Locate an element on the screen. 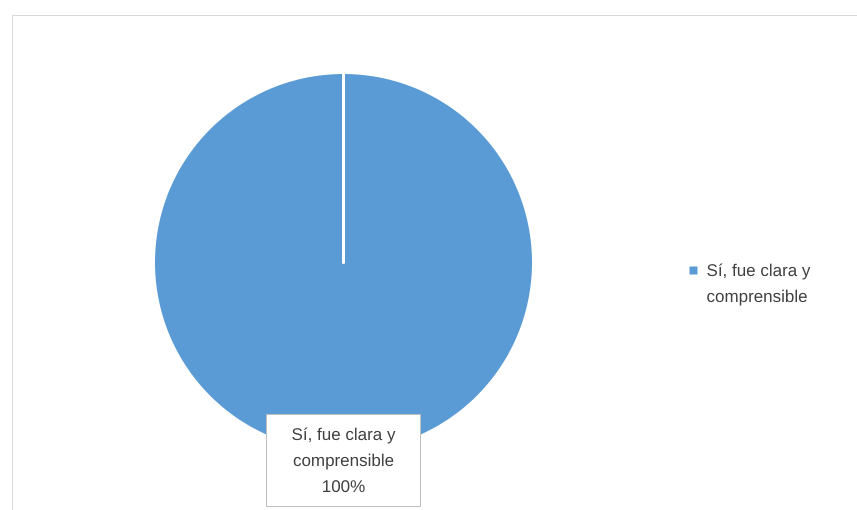 The width and height of the screenshot is (857, 510). data-label: 100% is located at coordinates (344, 486).